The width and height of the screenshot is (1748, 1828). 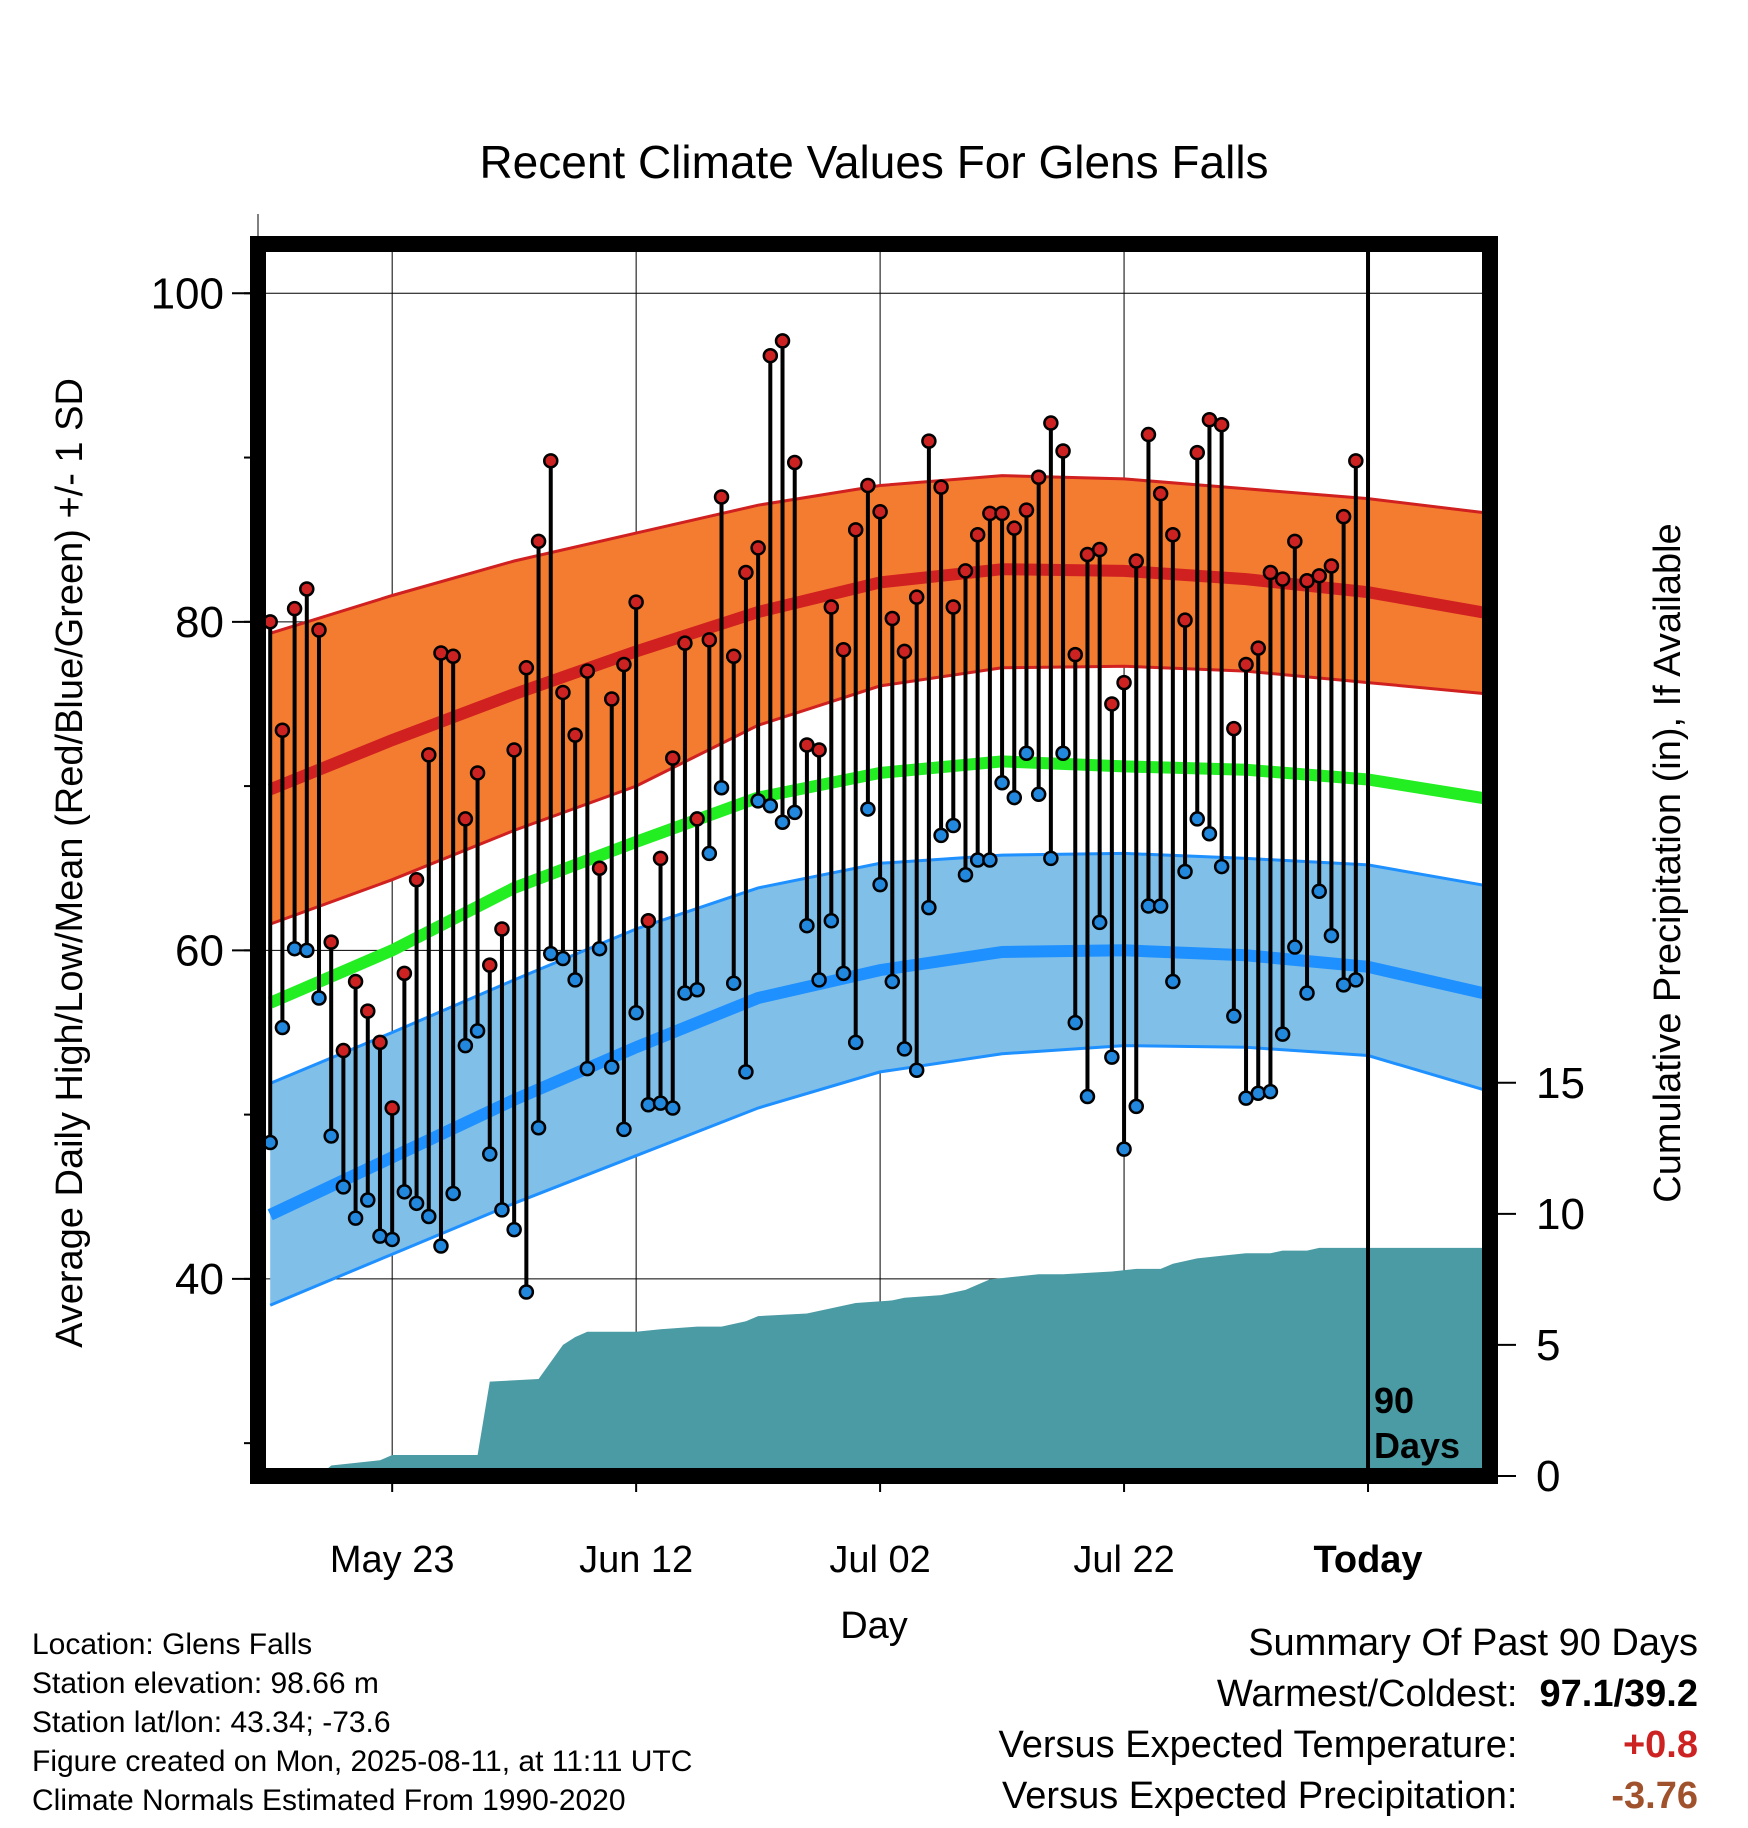 I want to click on warmest-coldest-label: Warmest/Coldest:, so click(x=1367, y=1694).